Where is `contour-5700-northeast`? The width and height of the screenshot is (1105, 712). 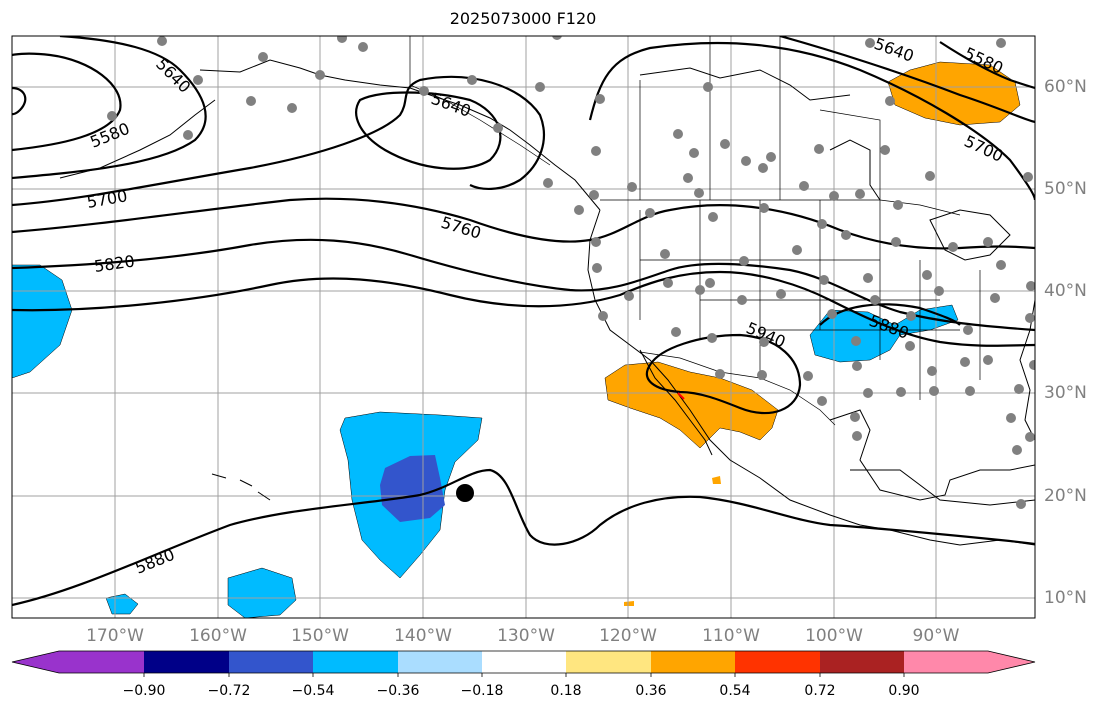 contour-5700-northeast is located at coordinates (811, 121).